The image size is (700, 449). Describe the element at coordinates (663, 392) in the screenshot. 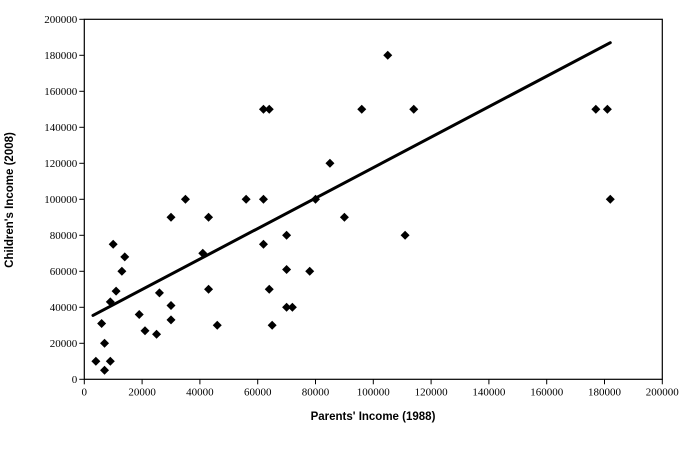

I see `x-tick-label: 200000` at that location.